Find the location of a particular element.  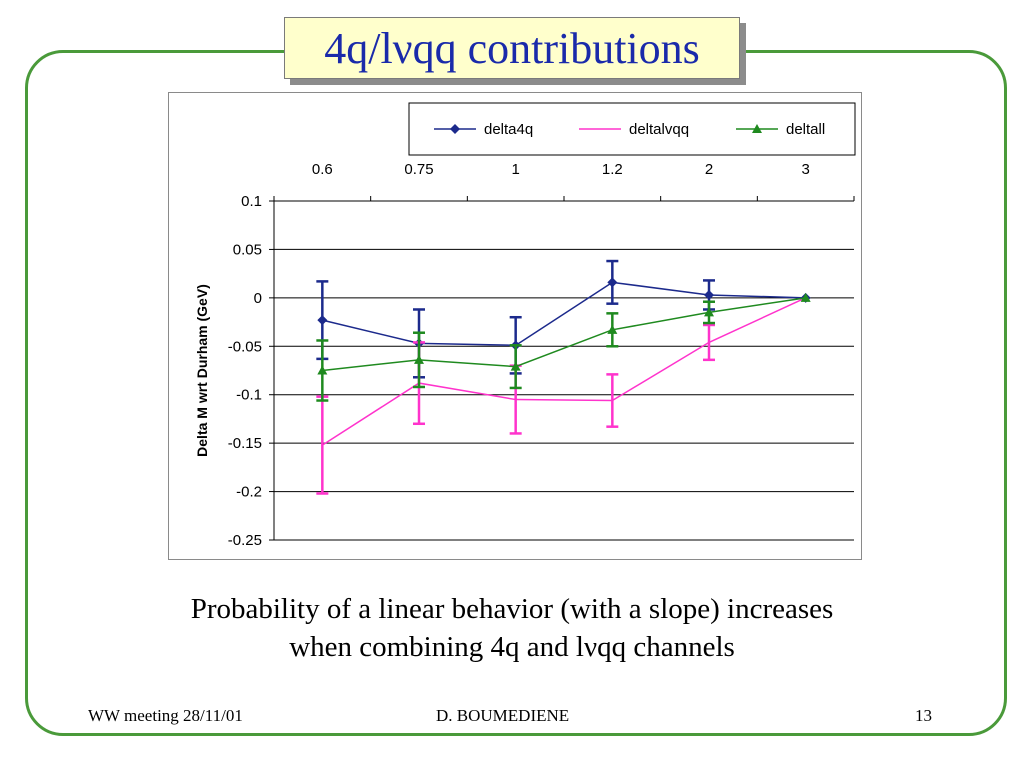

x-tick-label: 0.6 is located at coordinates (322, 169).